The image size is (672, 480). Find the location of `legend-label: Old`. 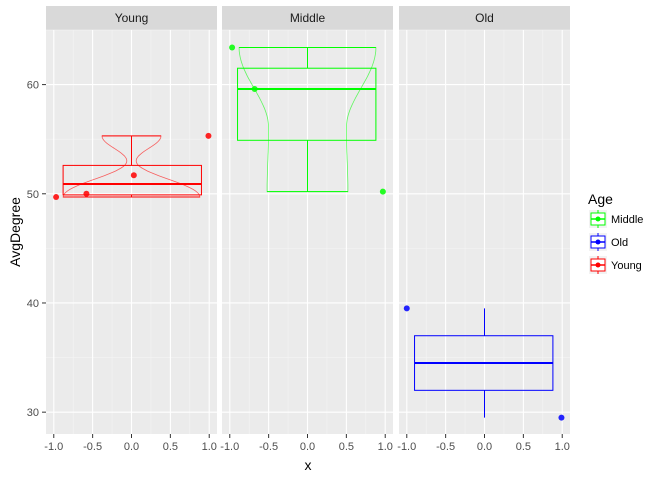

legend-label: Old is located at coordinates (619, 243).